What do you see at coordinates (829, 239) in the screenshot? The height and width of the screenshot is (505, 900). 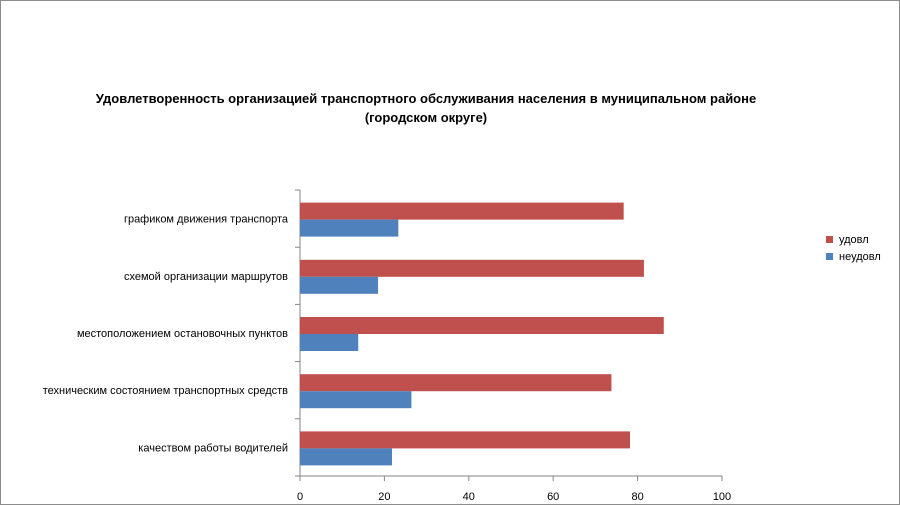 I see `legend-swatch-удовл` at bounding box center [829, 239].